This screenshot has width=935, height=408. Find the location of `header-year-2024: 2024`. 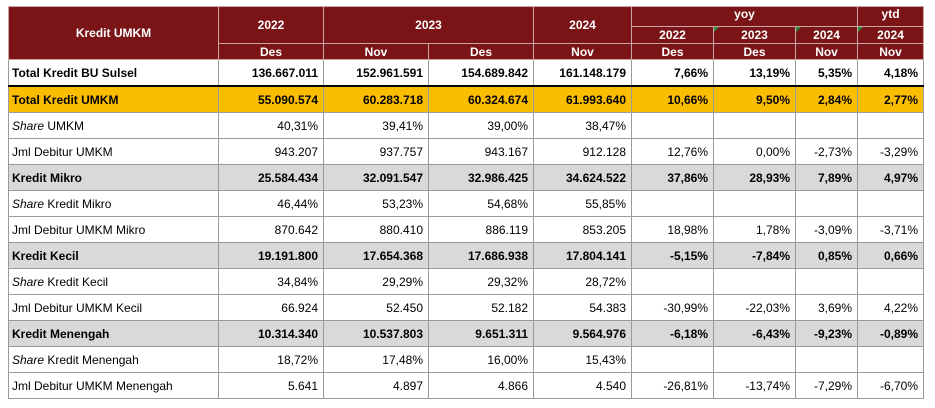

header-year-2024: 2024 is located at coordinates (583, 25).